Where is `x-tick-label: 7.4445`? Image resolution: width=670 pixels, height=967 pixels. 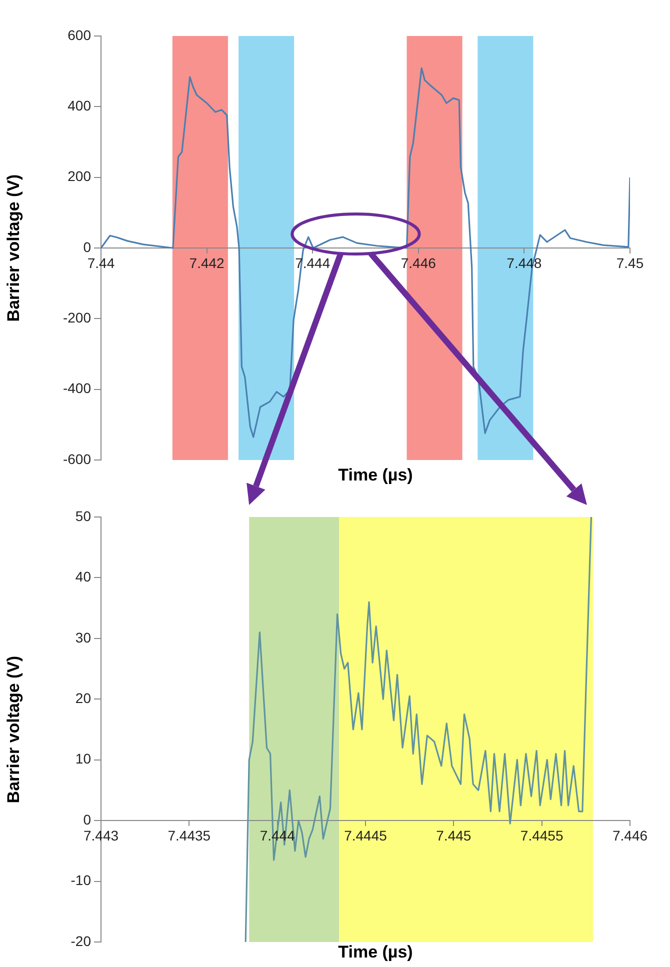
x-tick-label: 7.4445 is located at coordinates (366, 835).